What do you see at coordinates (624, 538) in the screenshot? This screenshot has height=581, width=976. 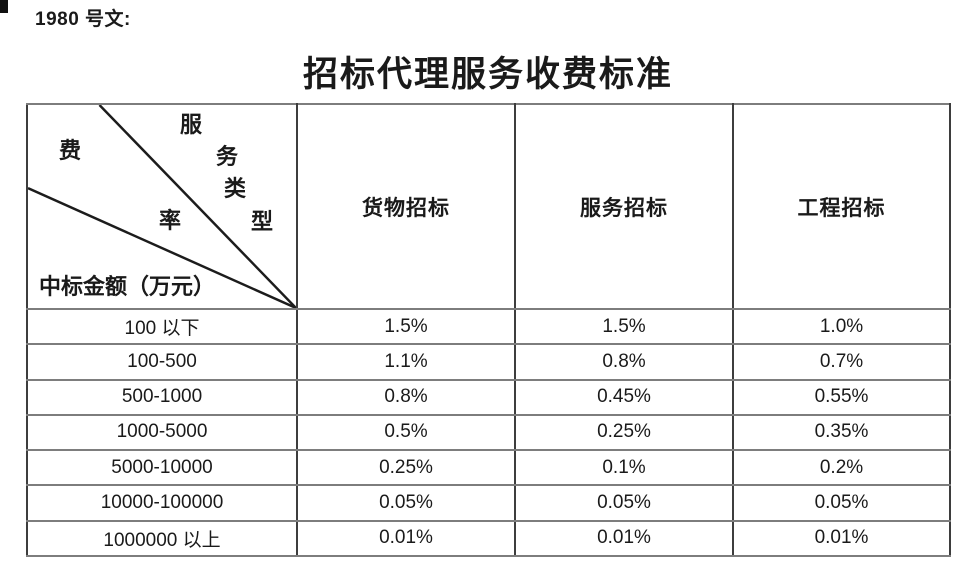 I see `services-rate-cell: 0.01%` at bounding box center [624, 538].